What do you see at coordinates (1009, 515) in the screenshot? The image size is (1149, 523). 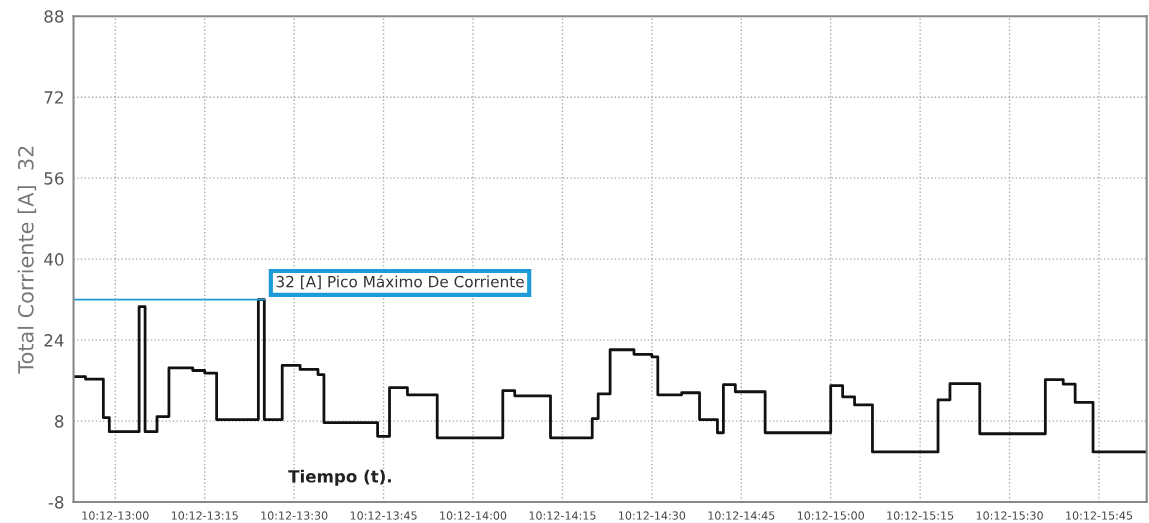 I see `x-tick-label: 10:12-15:30` at bounding box center [1009, 515].